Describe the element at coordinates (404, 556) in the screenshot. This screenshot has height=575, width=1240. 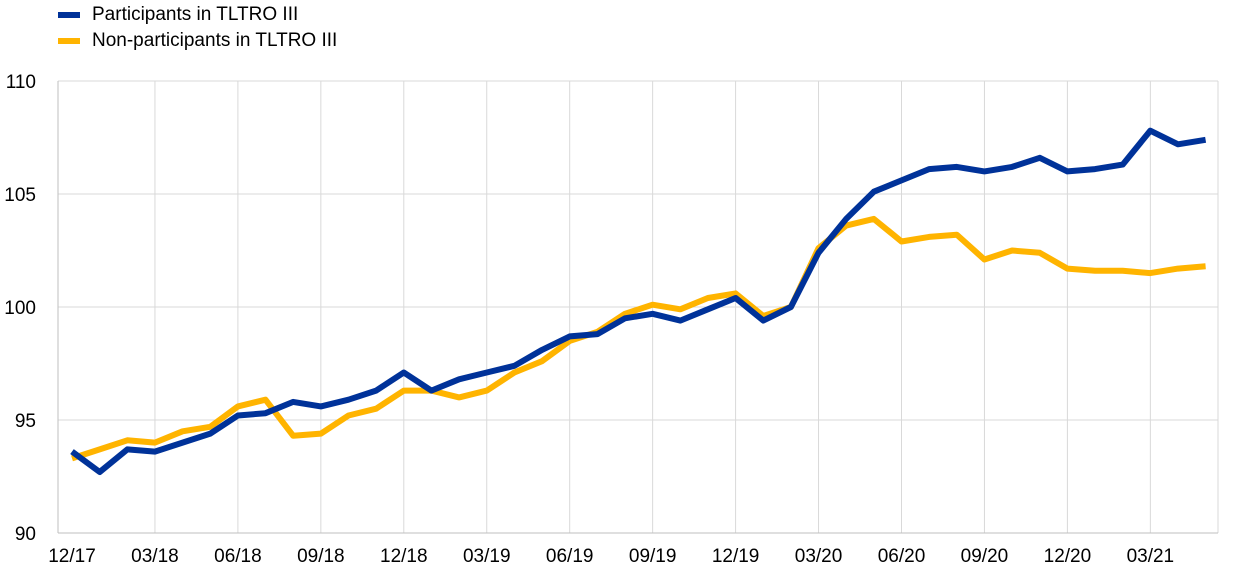
I see `x-tick-label: 12/18` at that location.